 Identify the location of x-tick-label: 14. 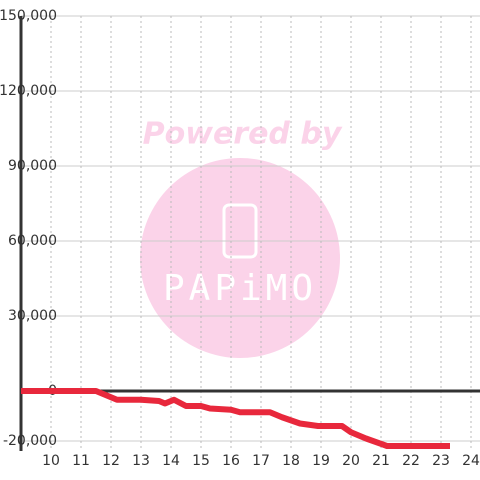
(171, 461).